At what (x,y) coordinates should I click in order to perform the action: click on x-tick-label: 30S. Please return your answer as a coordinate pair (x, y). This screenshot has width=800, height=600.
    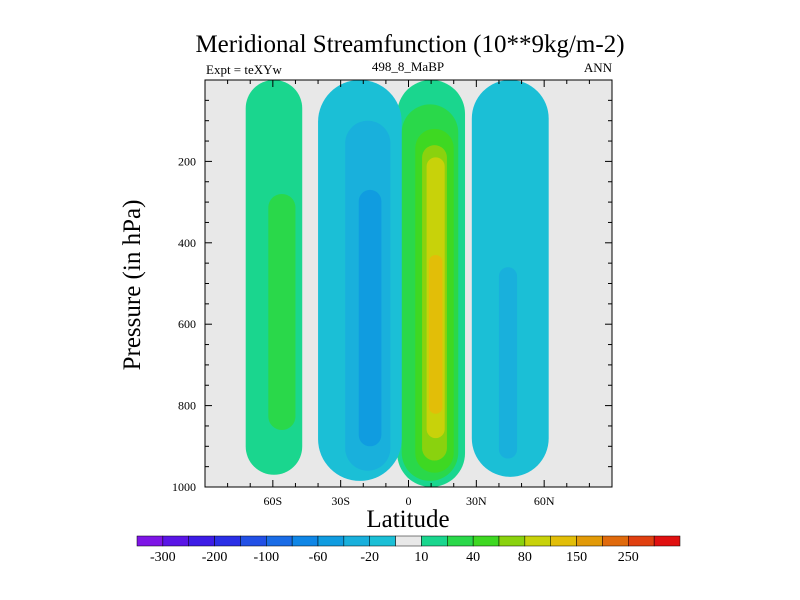
    Looking at the image, I should click on (340, 501).